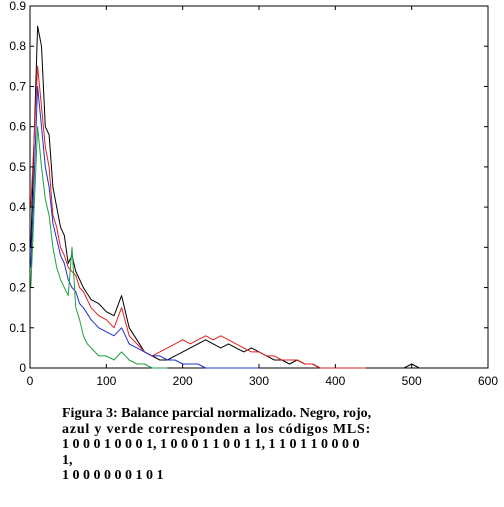  What do you see at coordinates (67, 460) in the screenshot?
I see `caption-line: 1,` at bounding box center [67, 460].